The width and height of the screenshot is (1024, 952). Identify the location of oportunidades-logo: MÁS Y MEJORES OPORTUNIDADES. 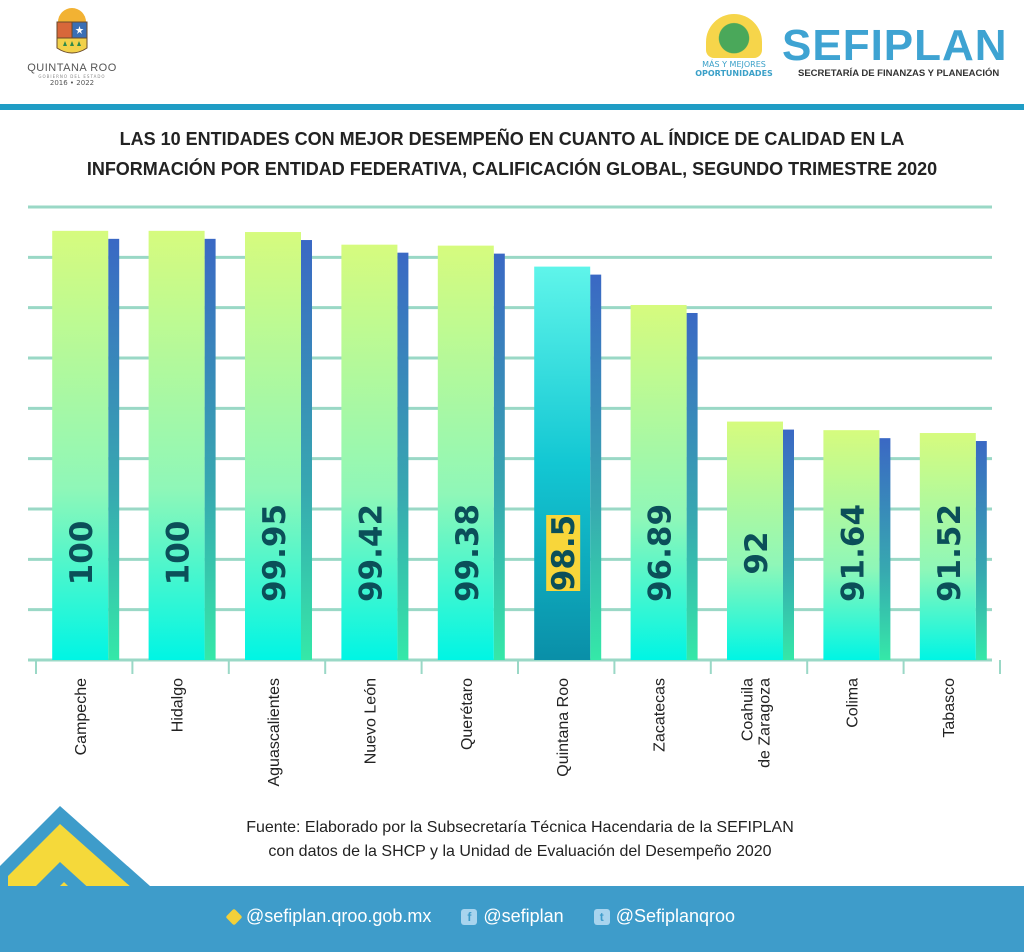
(734, 52).